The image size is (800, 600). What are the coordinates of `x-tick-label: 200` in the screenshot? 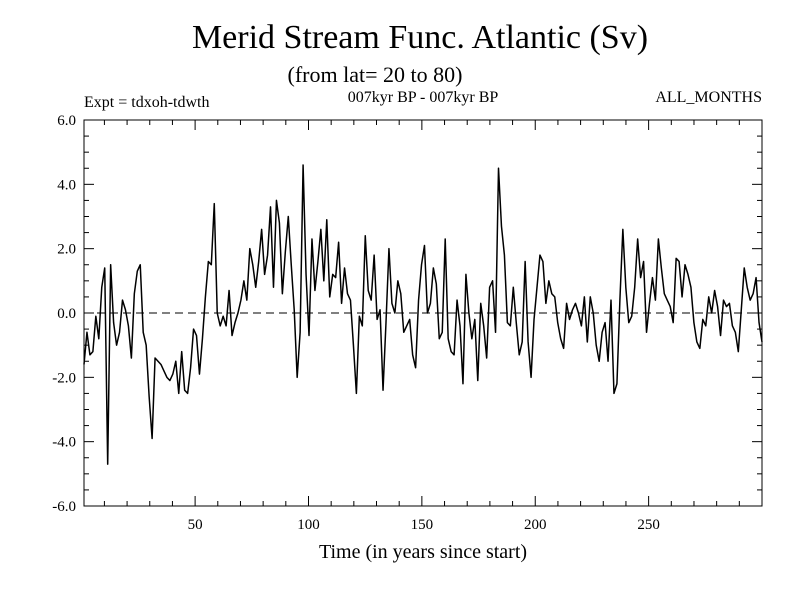 It's located at (535, 525).